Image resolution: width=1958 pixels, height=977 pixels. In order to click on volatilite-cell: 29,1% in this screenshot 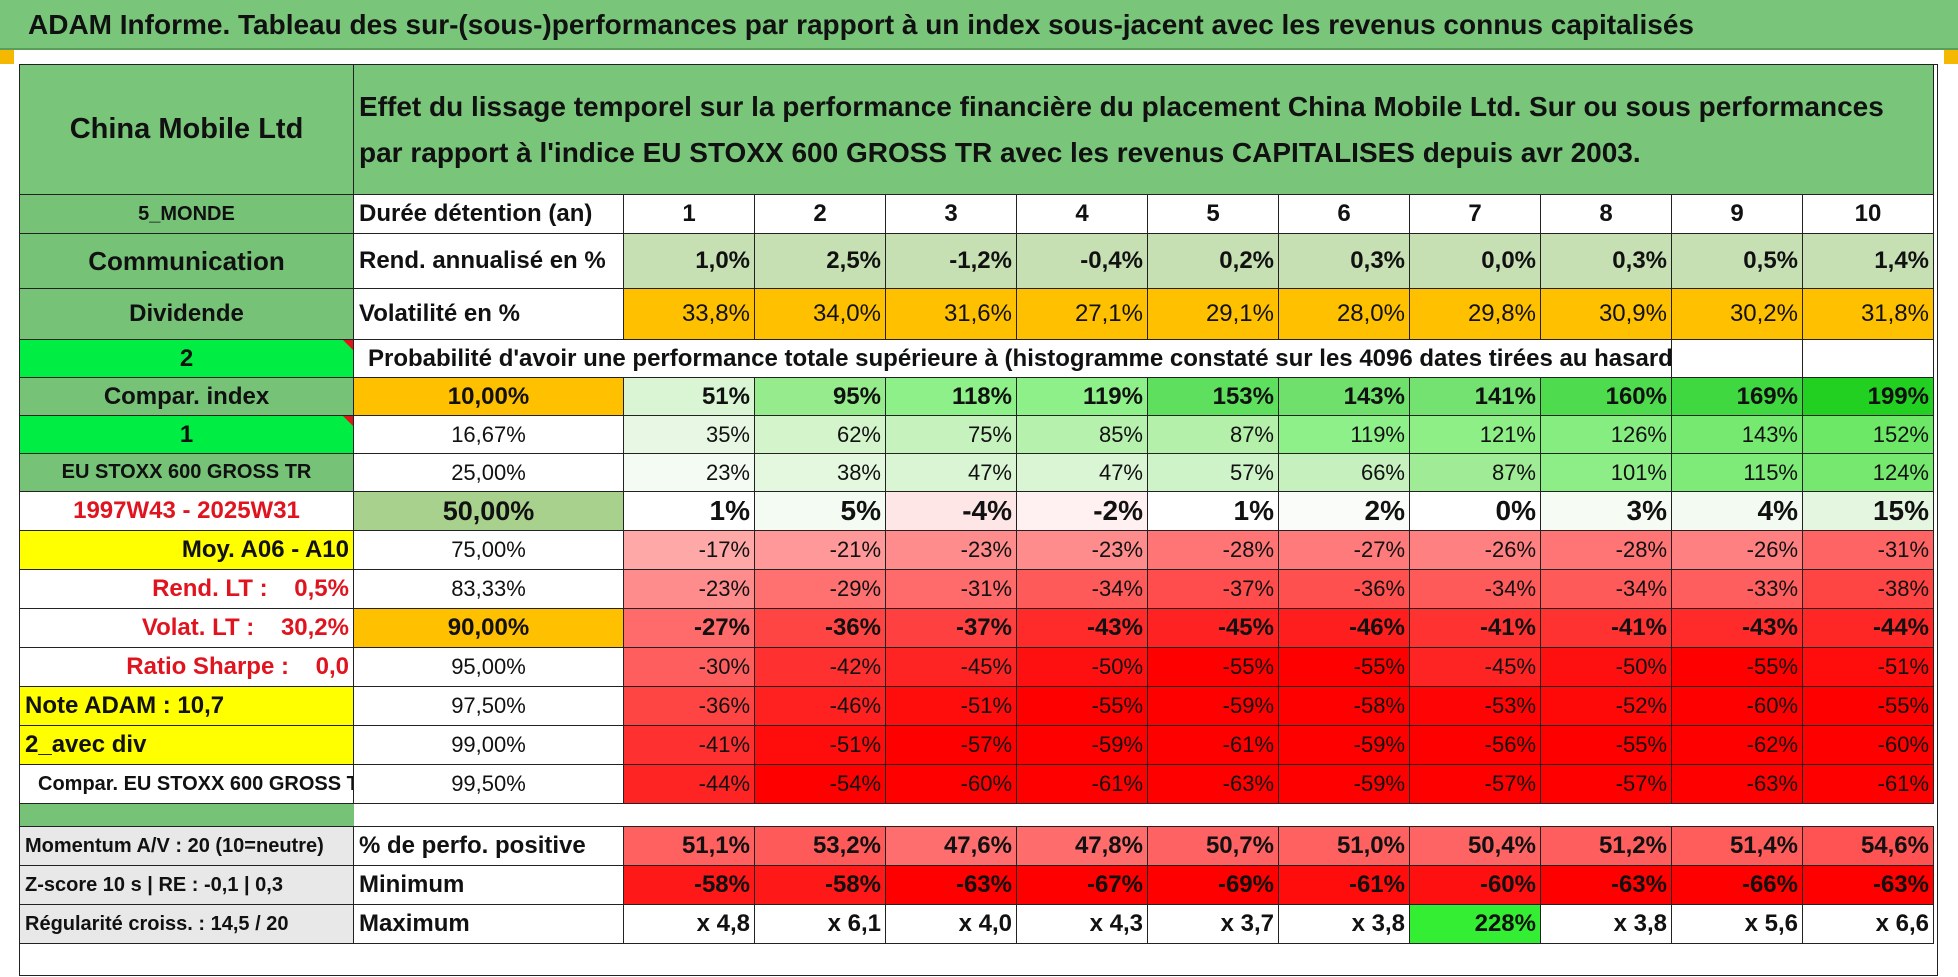, I will do `click(1213, 314)`.